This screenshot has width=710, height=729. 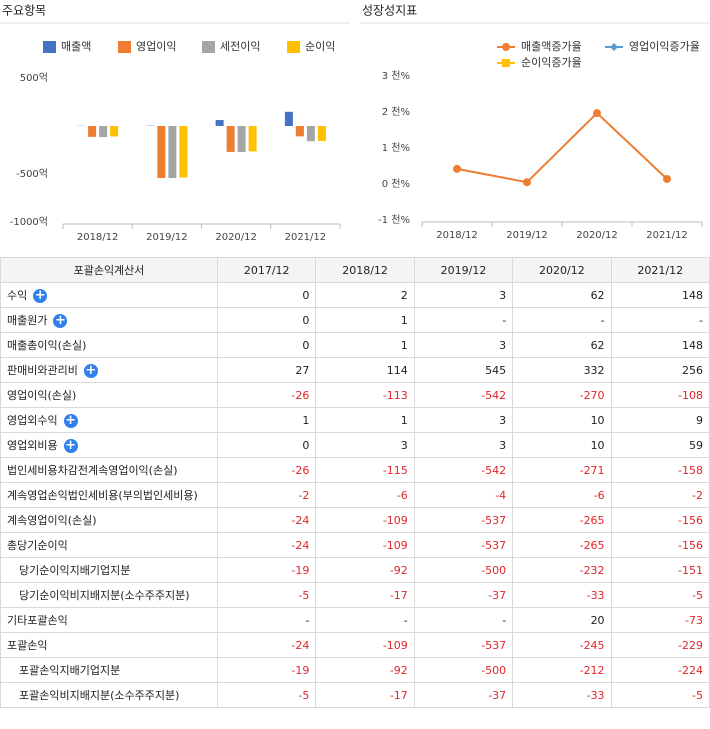 What do you see at coordinates (42, 395) in the screenshot?
I see `row-label: 영업이익(손실)` at bounding box center [42, 395].